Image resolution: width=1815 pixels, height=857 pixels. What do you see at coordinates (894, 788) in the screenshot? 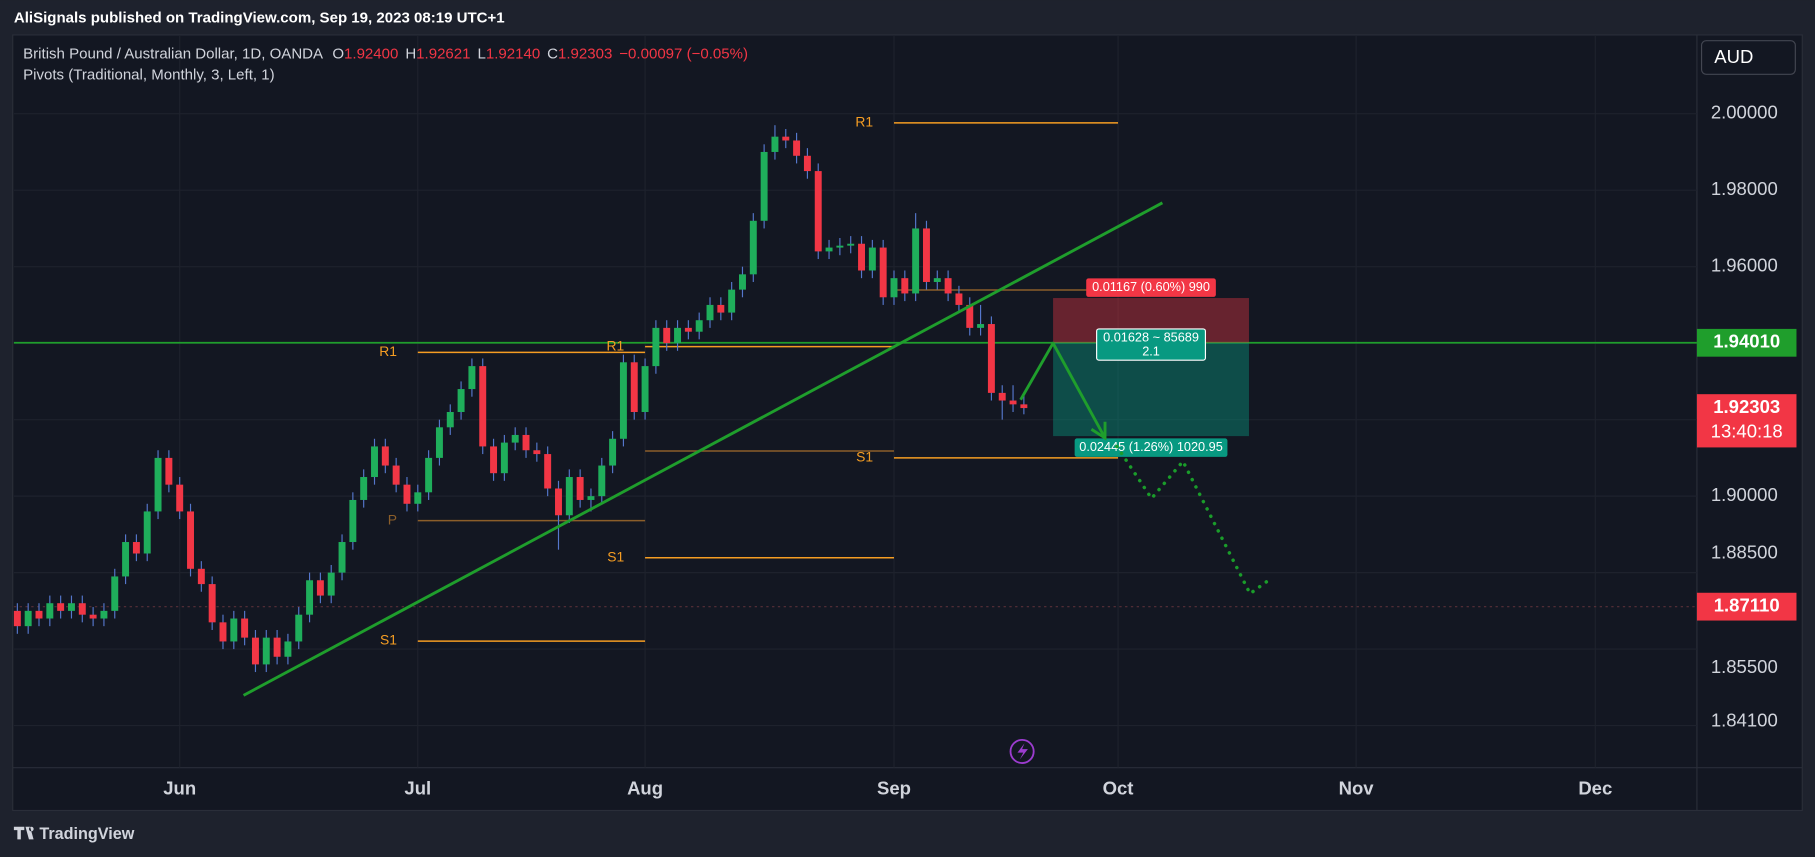
I see `x-tick-label: Sep` at bounding box center [894, 788].